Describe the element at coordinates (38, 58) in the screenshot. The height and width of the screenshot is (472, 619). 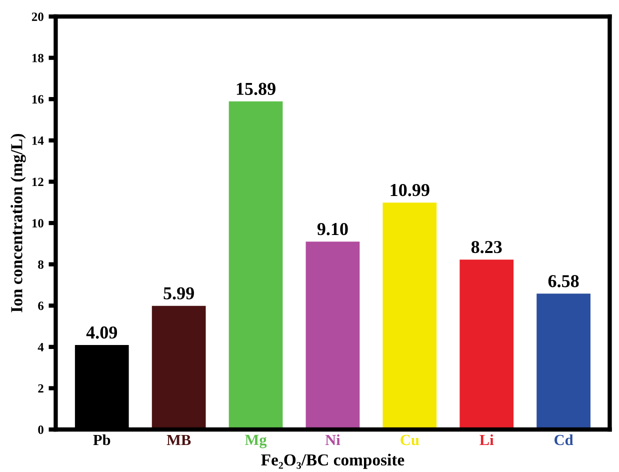
I see `y-tick-label: 18` at that location.